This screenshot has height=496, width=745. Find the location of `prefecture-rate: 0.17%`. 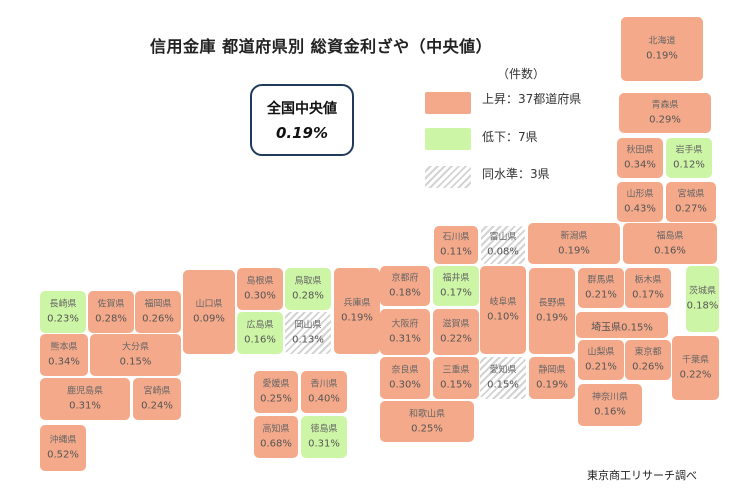

prefecture-rate: 0.17% is located at coordinates (456, 293).